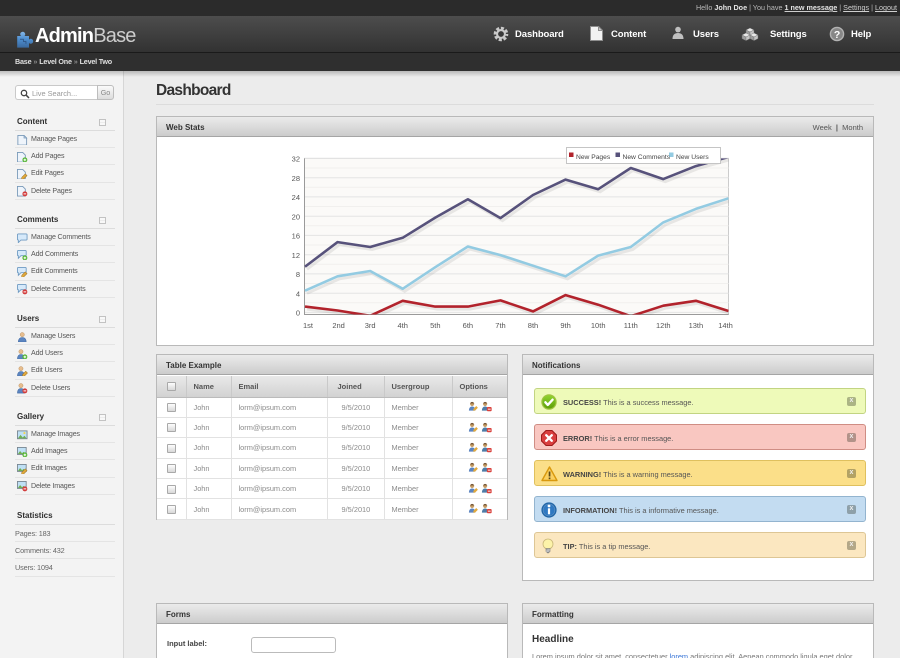 This screenshot has width=900, height=658. I want to click on svg-text: New Users, so click(692, 157).